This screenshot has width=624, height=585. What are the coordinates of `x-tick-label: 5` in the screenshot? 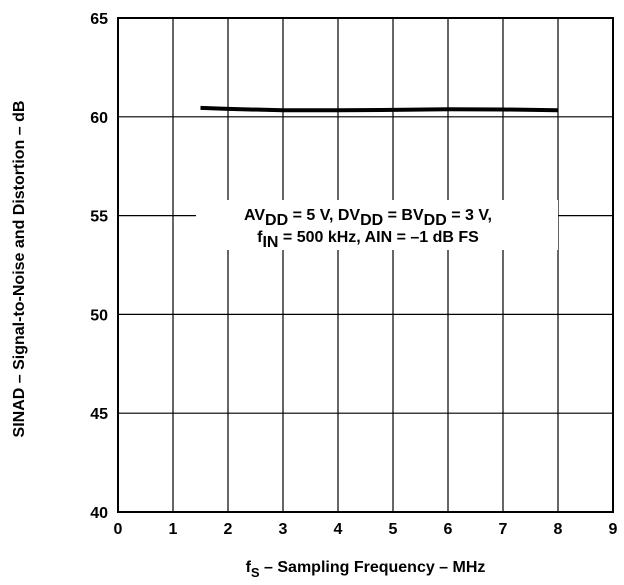 It's located at (393, 529).